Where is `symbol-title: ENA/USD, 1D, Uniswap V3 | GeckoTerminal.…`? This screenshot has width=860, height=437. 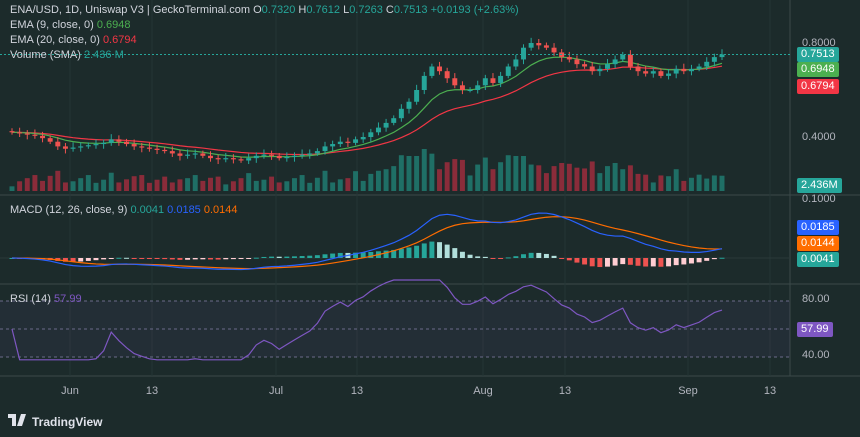
symbol-title: ENA/USD, 1D, Uniswap V3 | GeckoTerminal.… is located at coordinates (130, 10).